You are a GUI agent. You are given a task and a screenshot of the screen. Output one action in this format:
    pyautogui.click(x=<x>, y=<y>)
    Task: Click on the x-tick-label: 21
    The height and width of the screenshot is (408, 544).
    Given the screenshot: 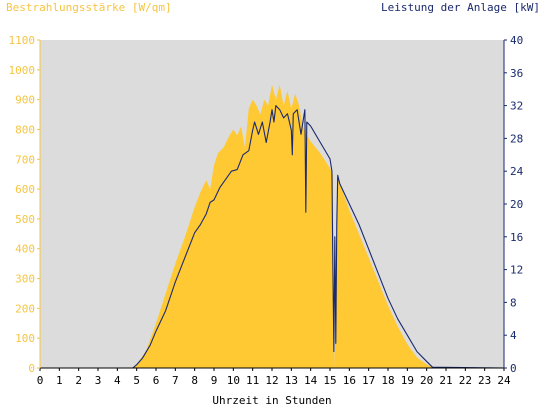 What is the action you would take?
    pyautogui.click(x=445, y=380)
    